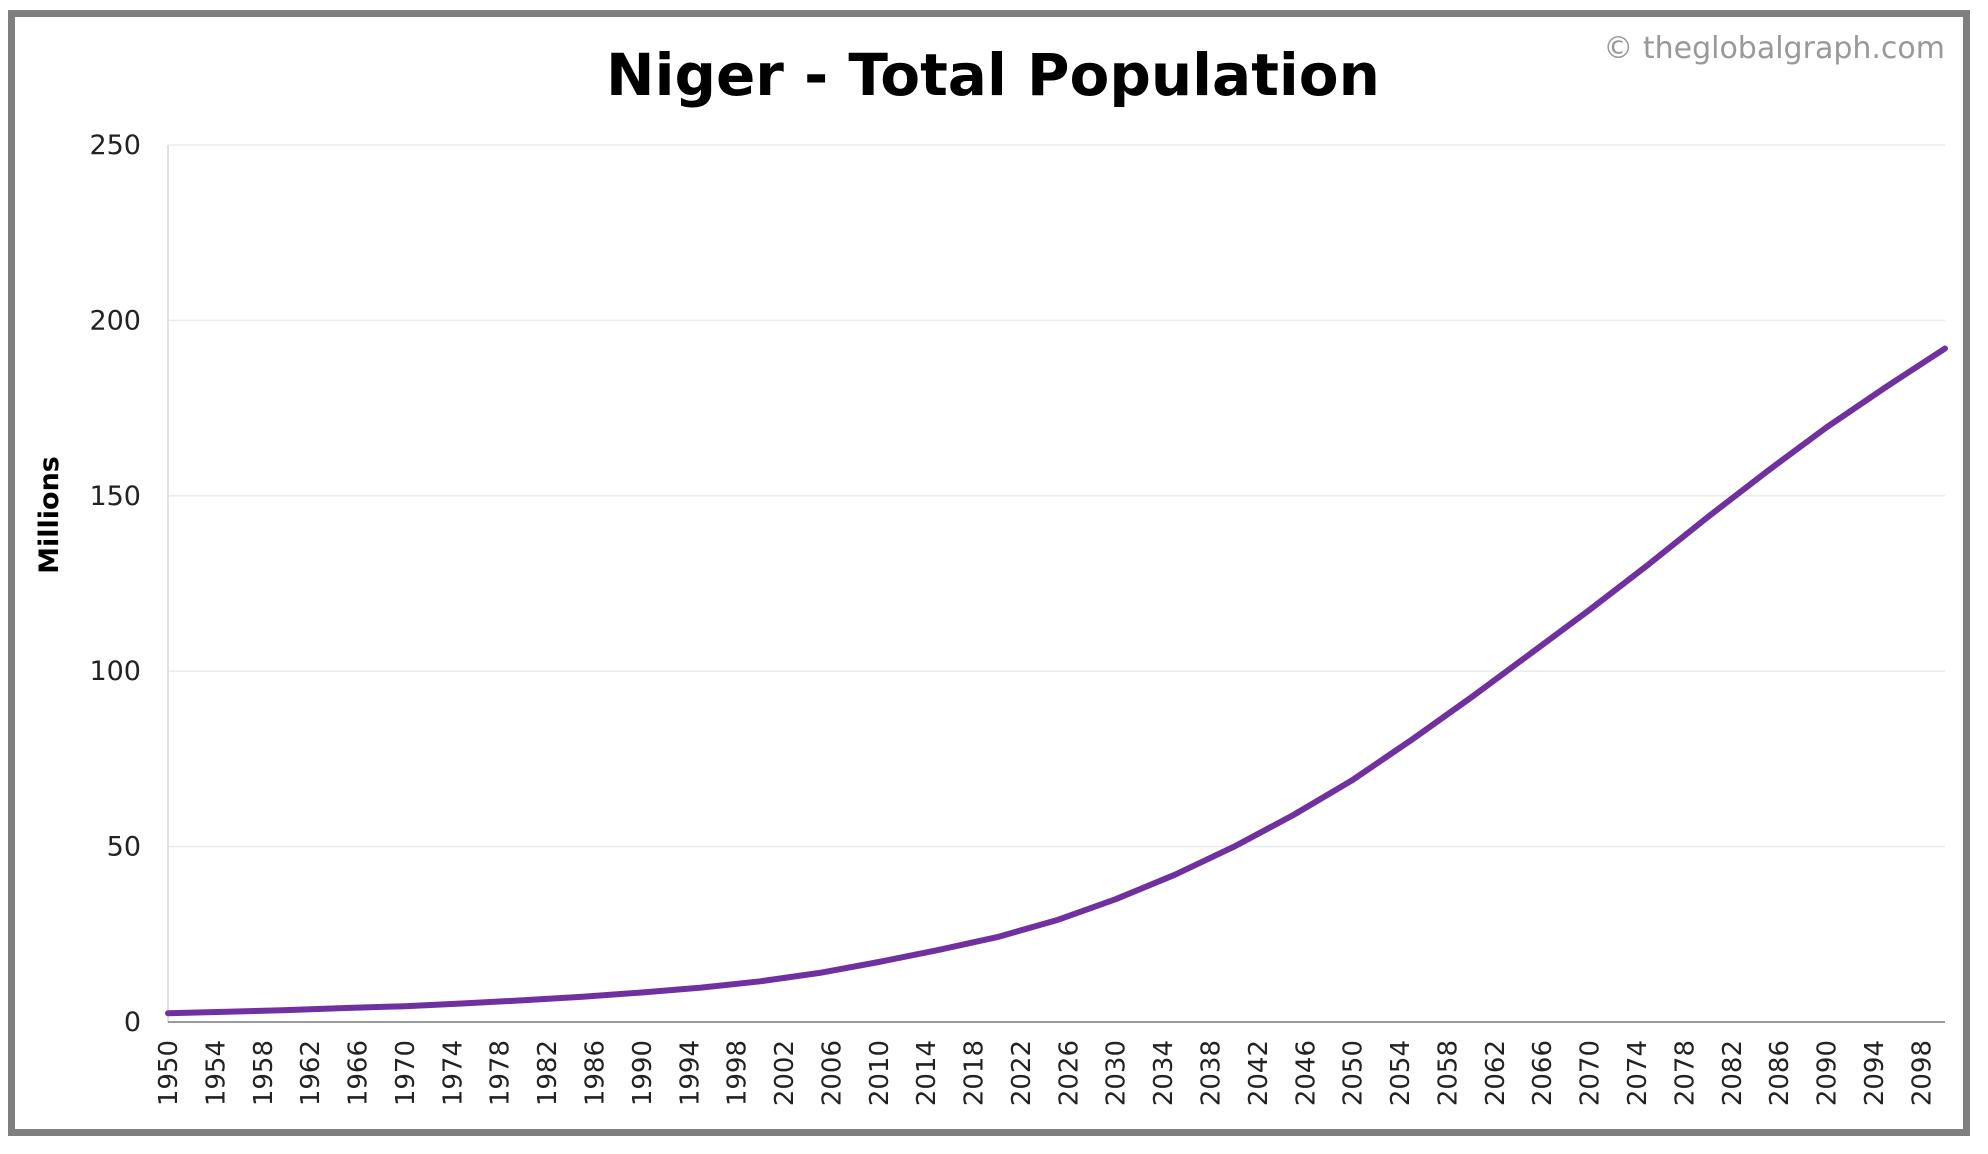  I want to click on x-tick-label: 2098, so click(1922, 1073).